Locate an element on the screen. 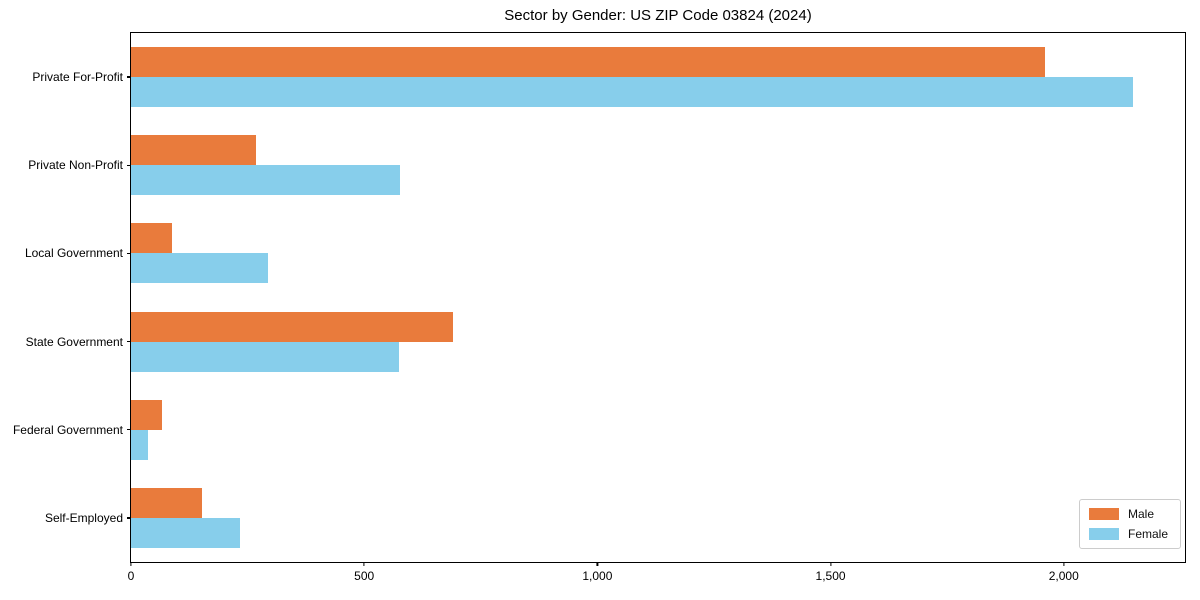 The width and height of the screenshot is (1200, 600). legend: Male Female is located at coordinates (1129, 524).